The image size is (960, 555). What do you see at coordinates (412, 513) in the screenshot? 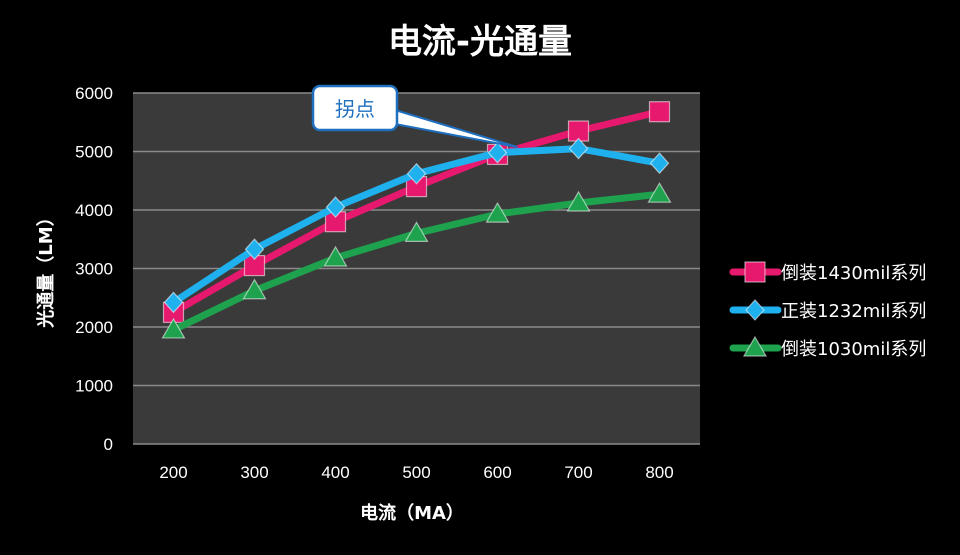
I see `x-axis-label: 电流（MA）` at bounding box center [412, 513].